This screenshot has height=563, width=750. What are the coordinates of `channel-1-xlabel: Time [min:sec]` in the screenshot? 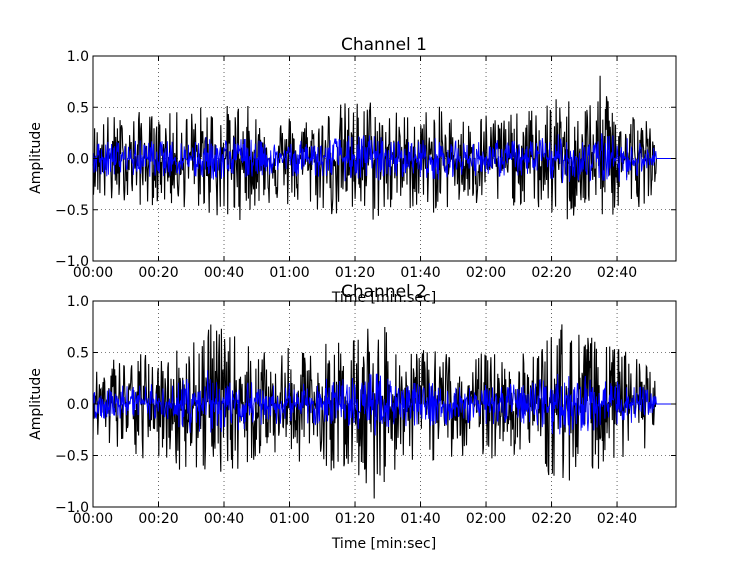 It's located at (383, 298).